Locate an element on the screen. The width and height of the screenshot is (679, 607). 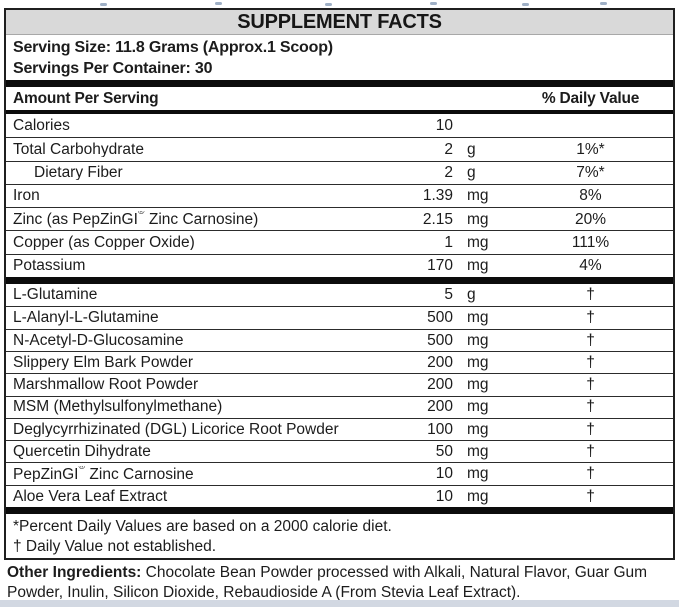
ingredient-name: Dietary Fiber is located at coordinates (78, 172).